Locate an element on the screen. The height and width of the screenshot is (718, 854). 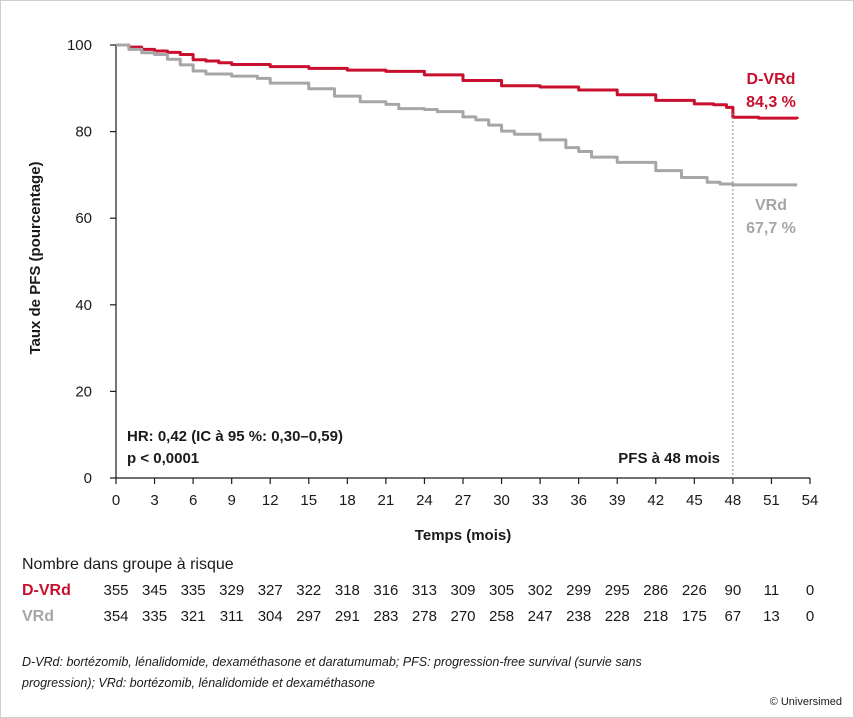
x-tick-label: 39 is located at coordinates (617, 500).